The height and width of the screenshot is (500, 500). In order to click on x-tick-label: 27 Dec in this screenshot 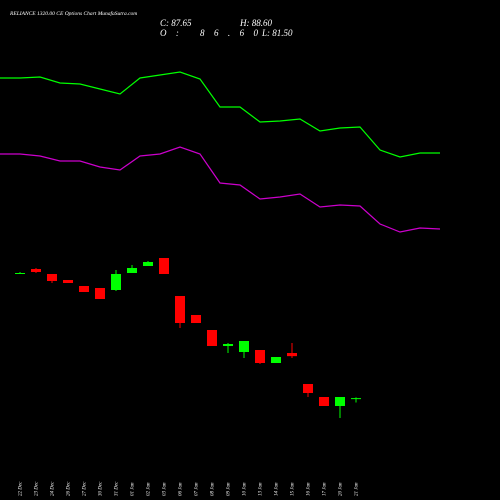, I will do `click(85, 488)`.